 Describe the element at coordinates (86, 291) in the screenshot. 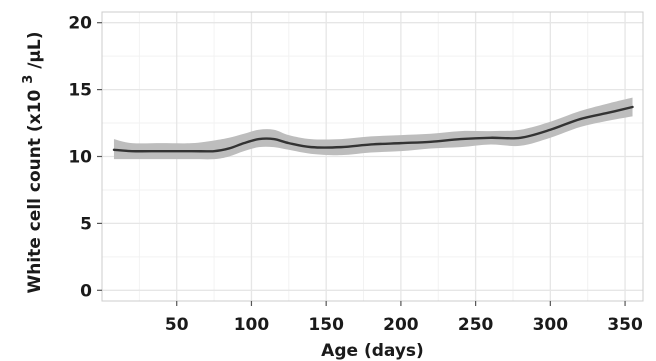

I see `y-tick-label: 0` at that location.